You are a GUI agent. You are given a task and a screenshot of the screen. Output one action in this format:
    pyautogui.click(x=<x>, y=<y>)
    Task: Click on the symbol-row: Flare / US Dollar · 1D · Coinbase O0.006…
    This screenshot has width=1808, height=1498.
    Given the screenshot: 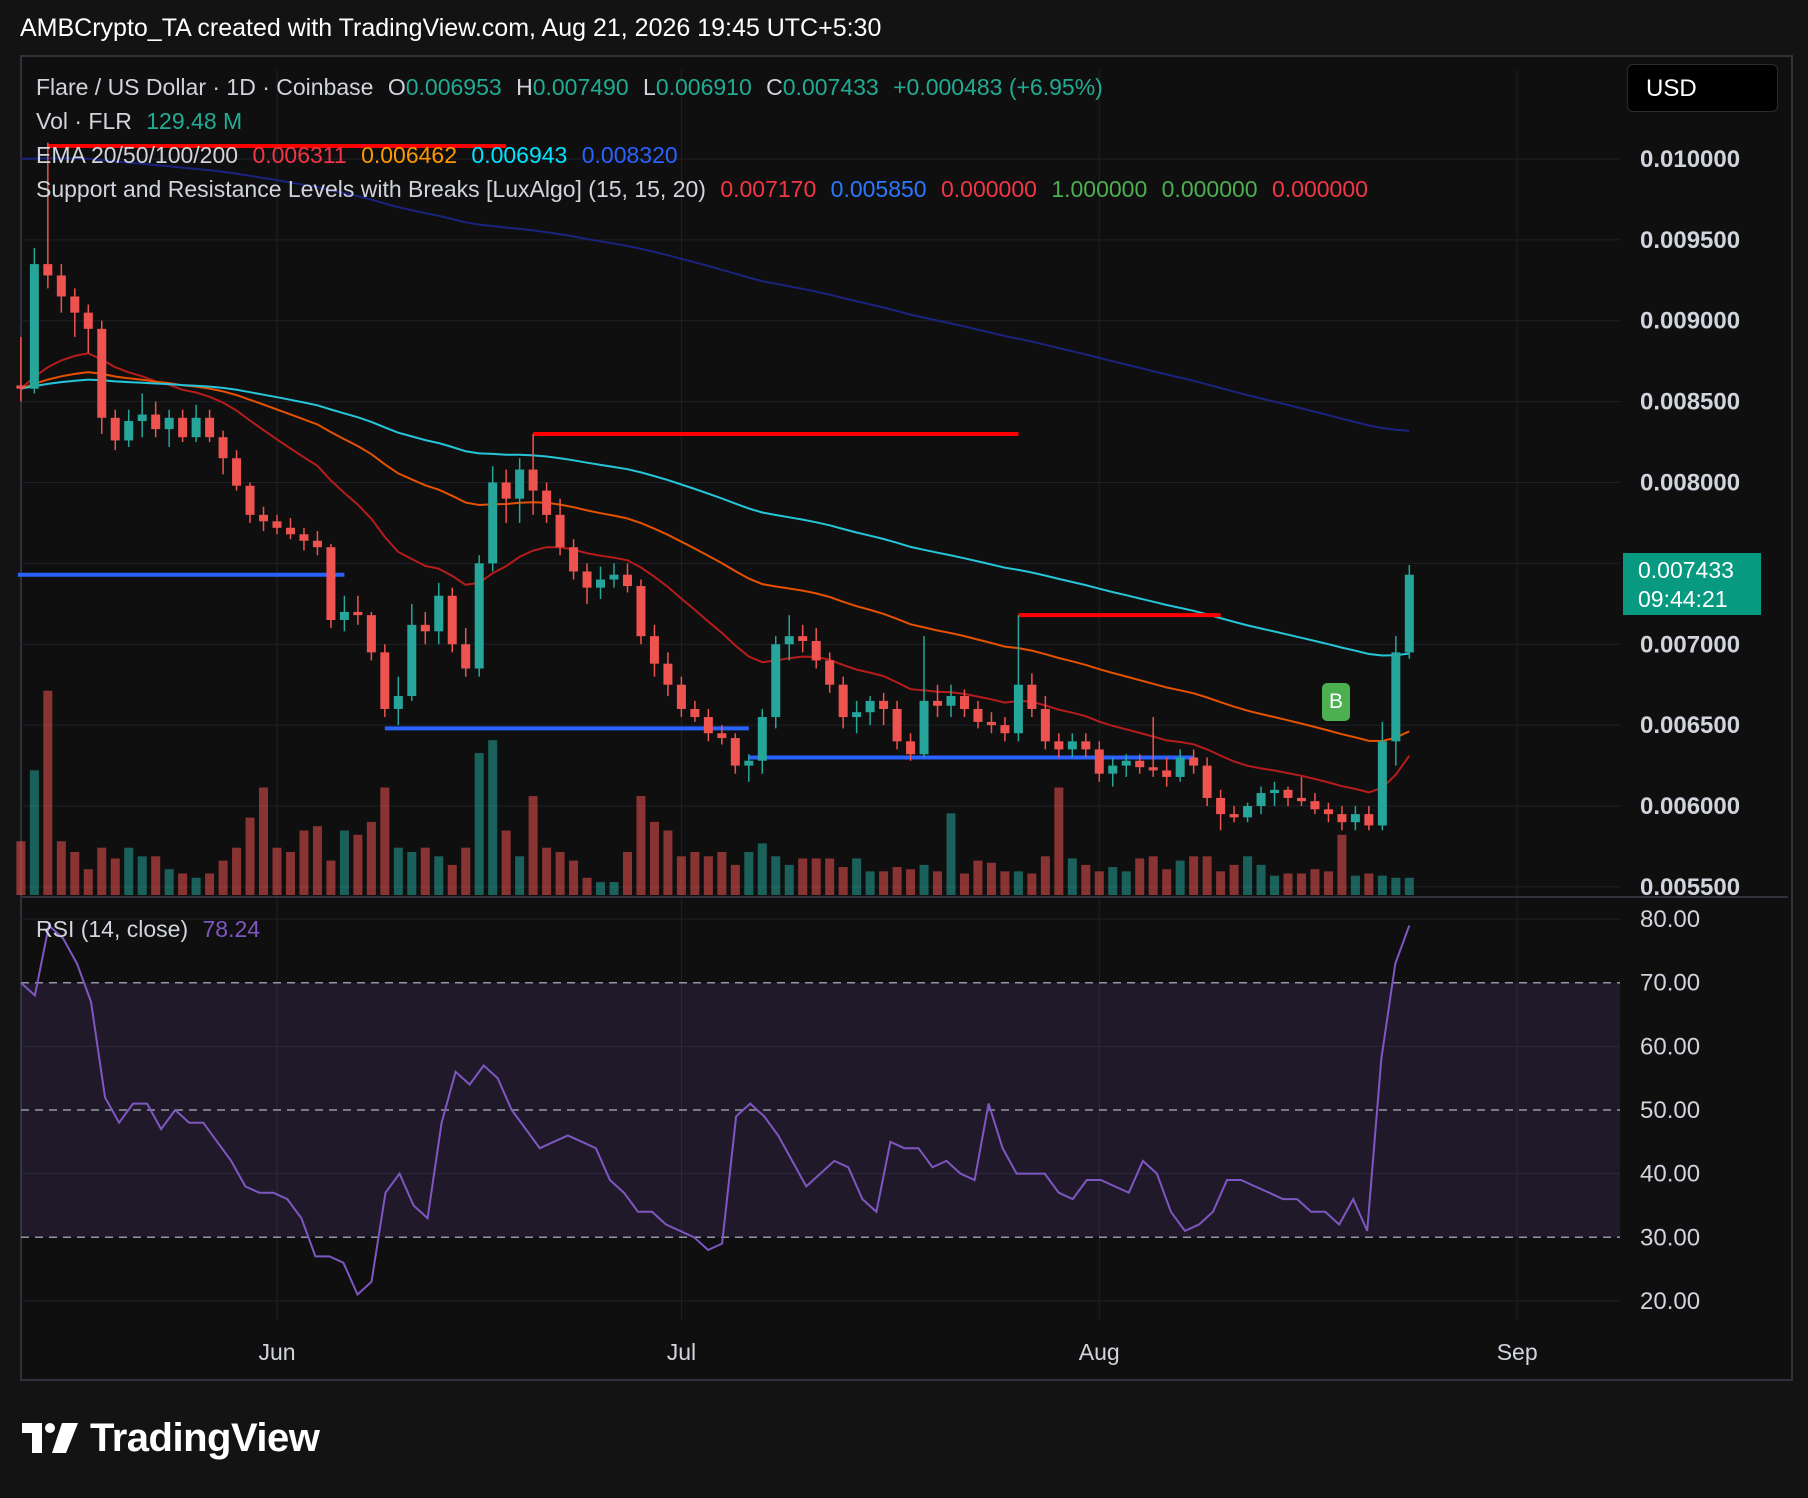 What is the action you would take?
    pyautogui.click(x=702, y=87)
    